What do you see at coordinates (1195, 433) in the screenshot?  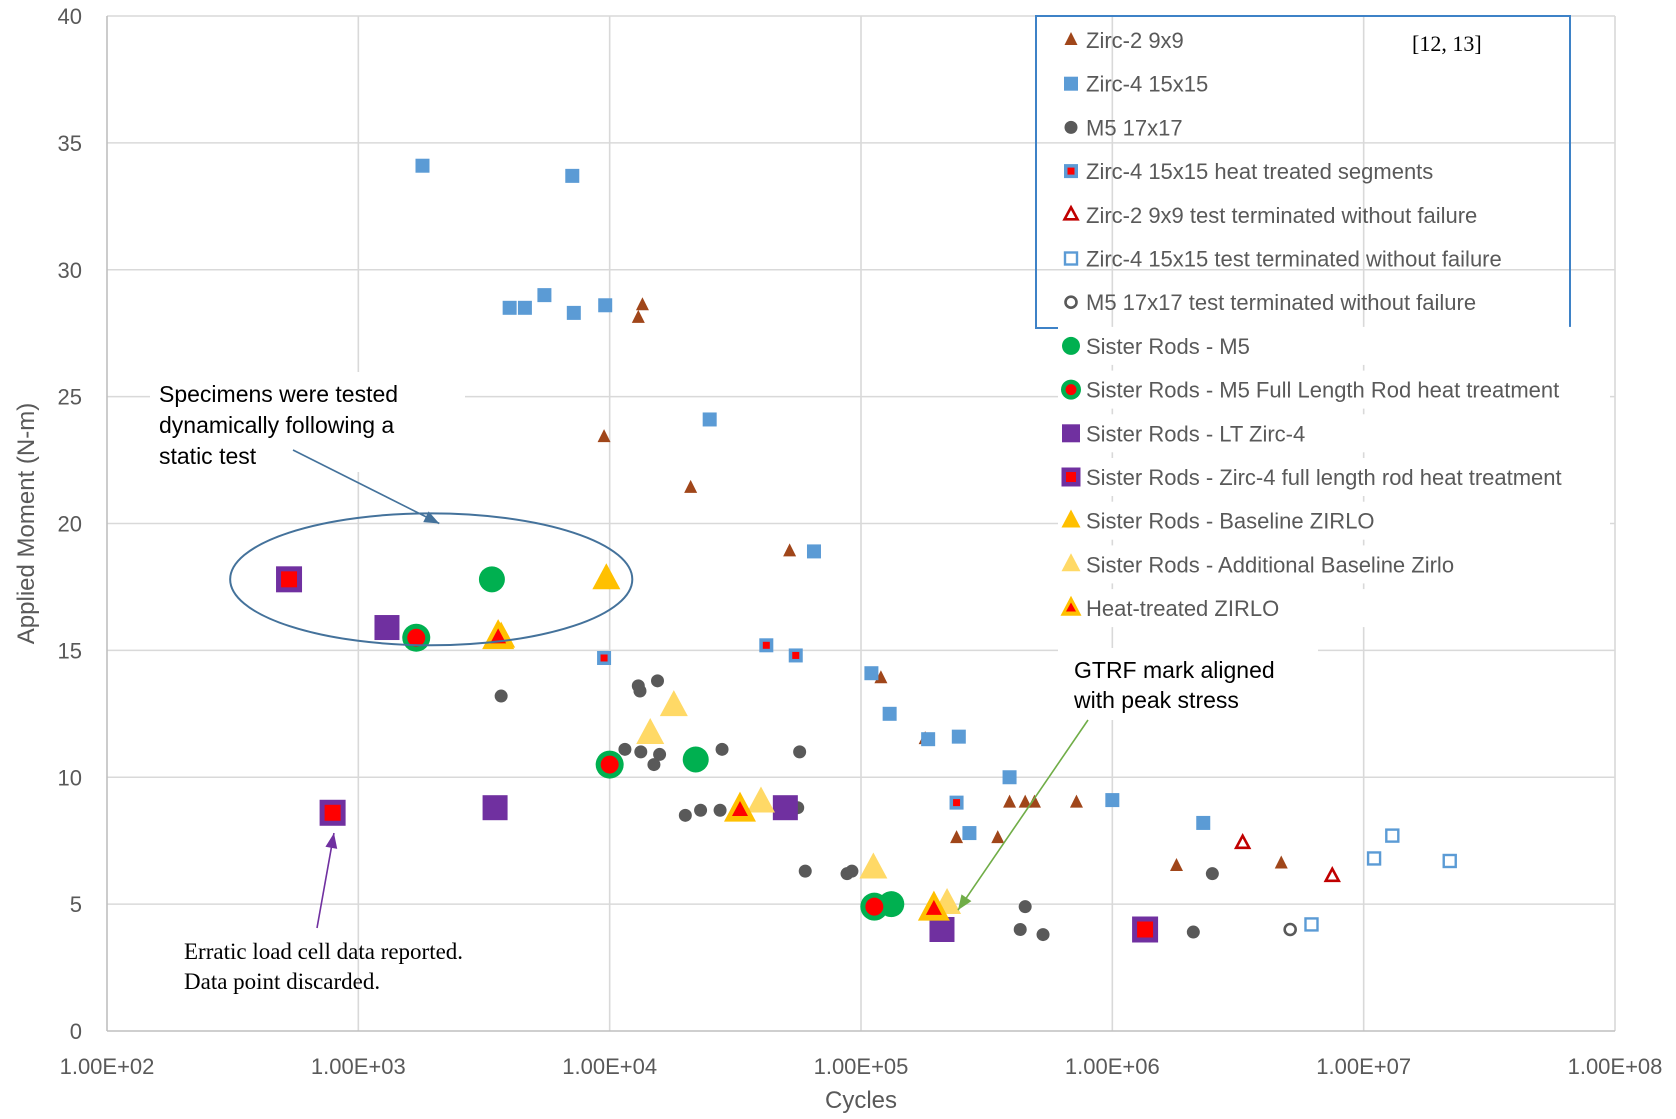 I see `legend-label: Sister Rods - LT Zirc-4` at bounding box center [1195, 433].